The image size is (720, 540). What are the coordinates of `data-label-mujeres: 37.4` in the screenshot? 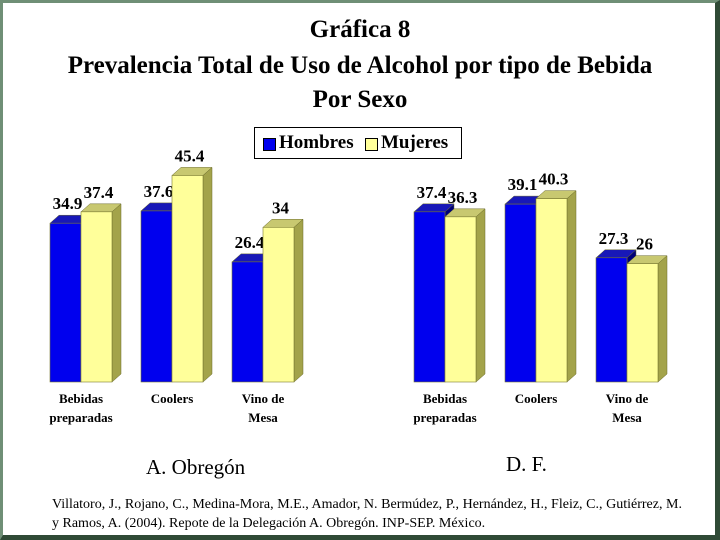 It's located at (99, 192).